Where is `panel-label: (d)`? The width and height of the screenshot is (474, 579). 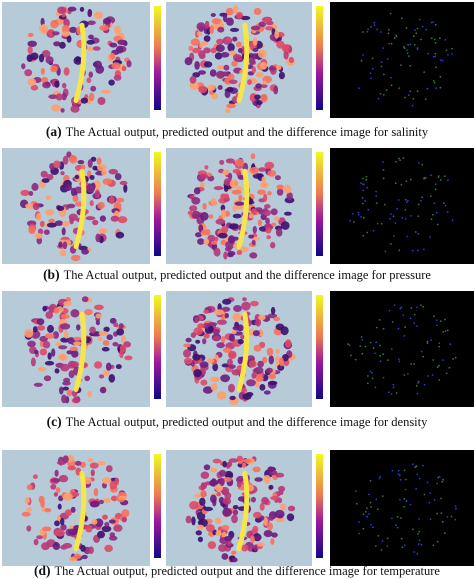
panel-label: (d) is located at coordinates (42, 570).